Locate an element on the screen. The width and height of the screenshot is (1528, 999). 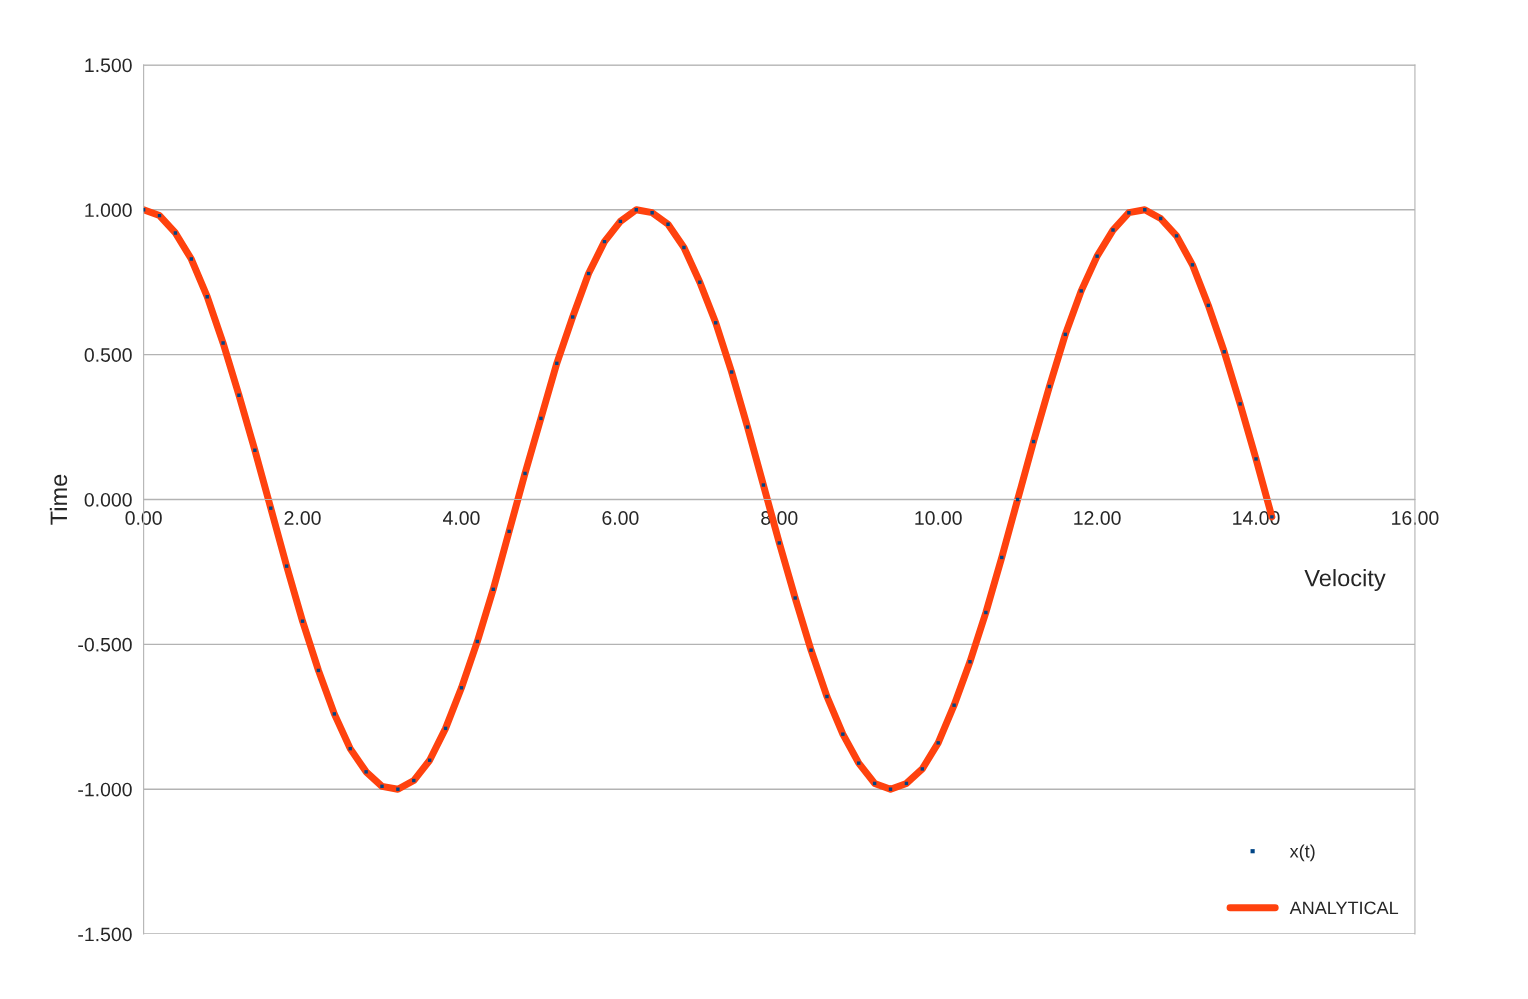
y-tick-label: -0.500 is located at coordinates (105, 644).